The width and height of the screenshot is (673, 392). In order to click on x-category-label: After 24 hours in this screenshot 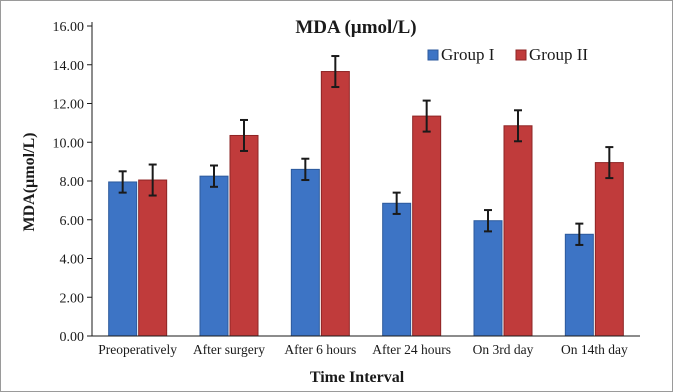, I will do `click(411, 349)`.